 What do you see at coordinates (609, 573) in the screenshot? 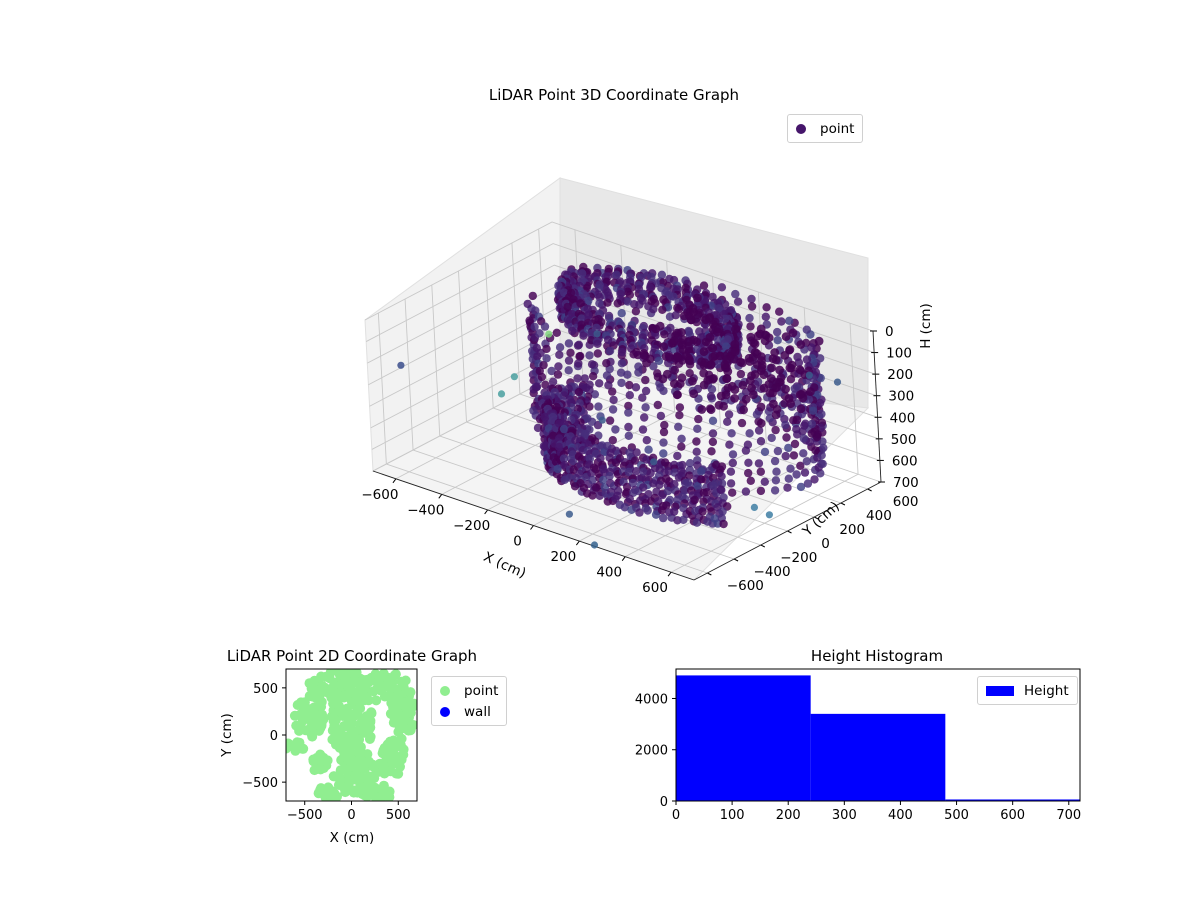
I see `x-tick-label: 400` at bounding box center [609, 573].